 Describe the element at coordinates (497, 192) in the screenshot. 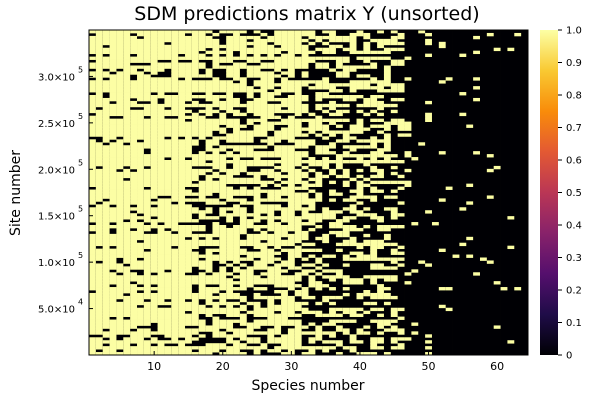

I see `heatmap-column` at that location.